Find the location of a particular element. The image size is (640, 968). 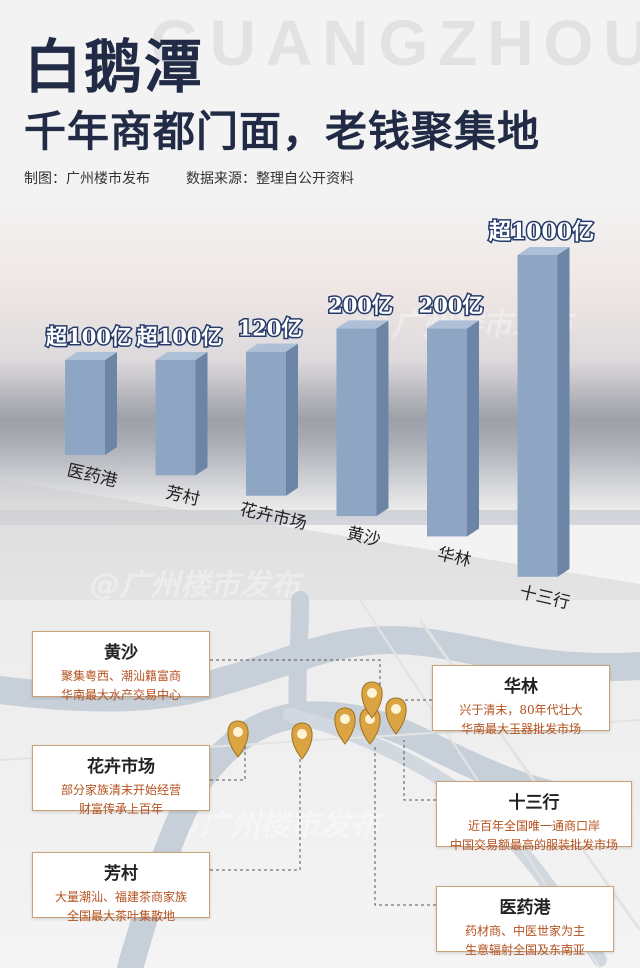

category-label: 医药港 is located at coordinates (92, 476).